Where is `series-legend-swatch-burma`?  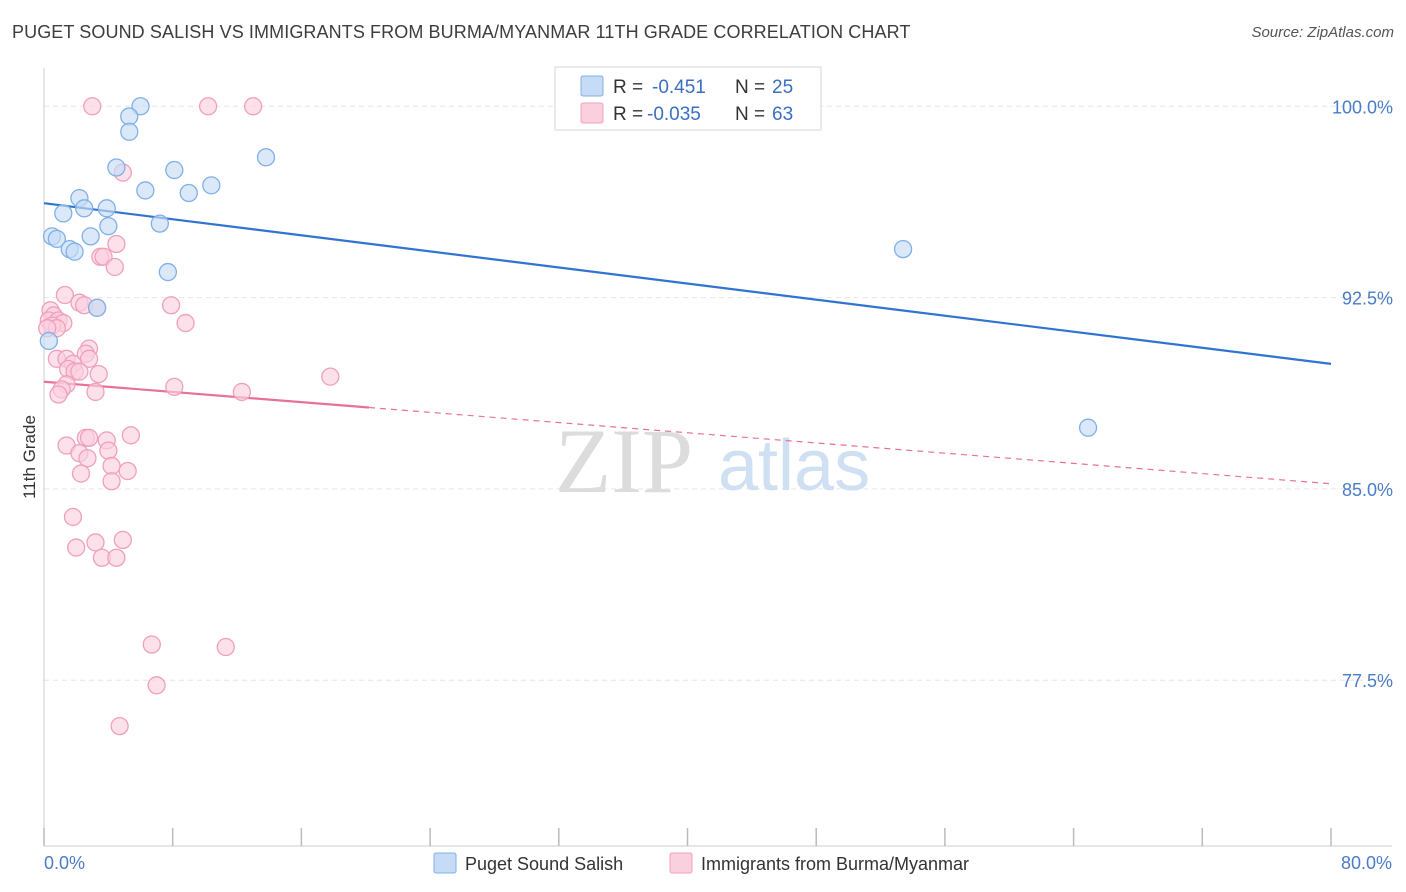
series-legend-swatch-burma is located at coordinates (681, 863).